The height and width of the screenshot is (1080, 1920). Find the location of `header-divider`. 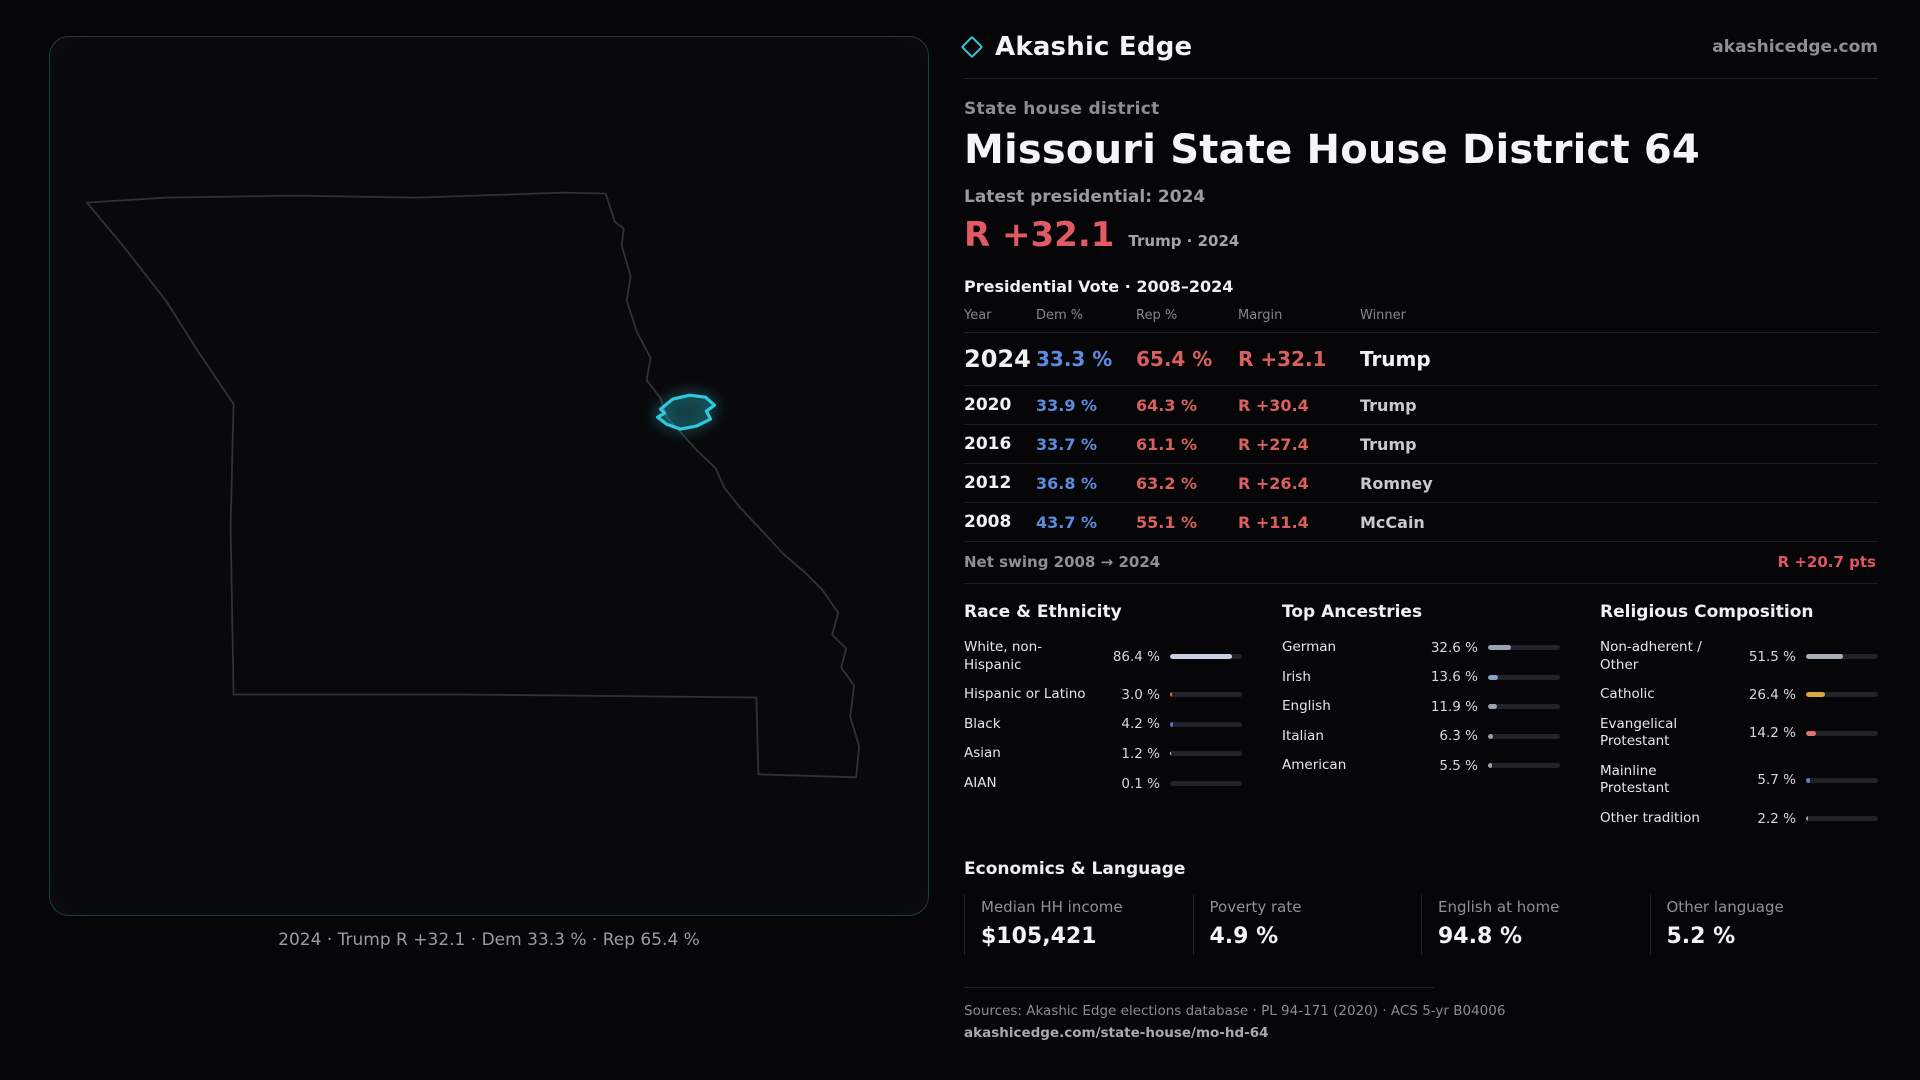

header-divider is located at coordinates (1421, 78).